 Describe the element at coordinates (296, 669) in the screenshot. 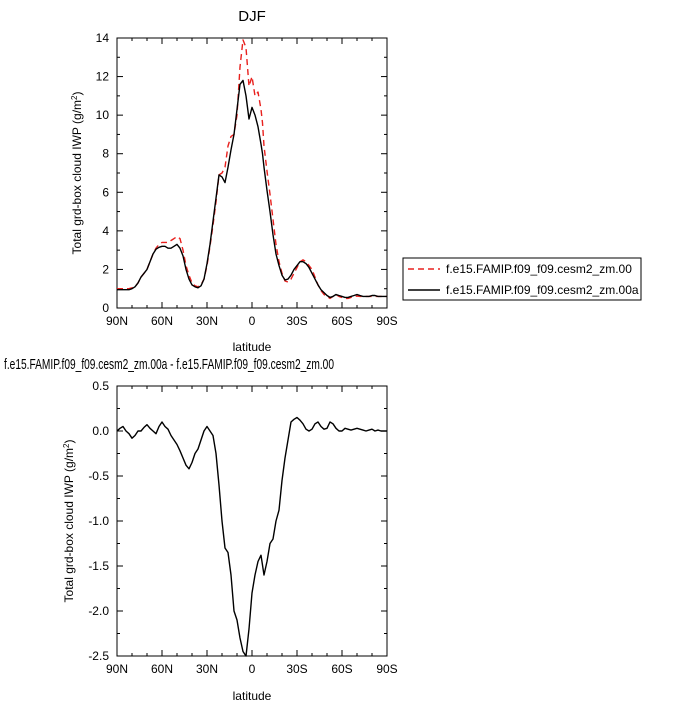

I see `chart-1-xtick-label: 30S` at that location.